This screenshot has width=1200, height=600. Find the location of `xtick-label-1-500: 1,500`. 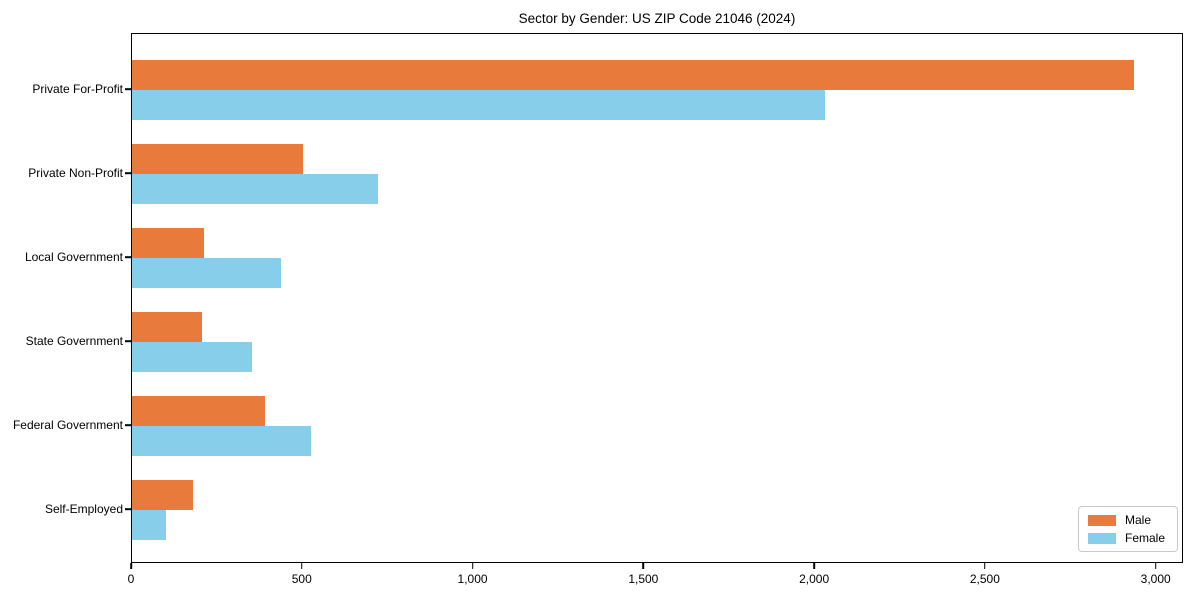

xtick-label-1-500: 1,500 is located at coordinates (643, 579).